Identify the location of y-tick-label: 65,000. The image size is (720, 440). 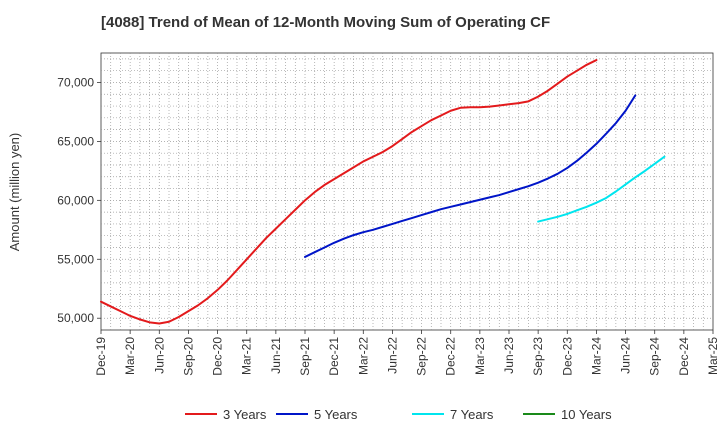
(75, 141).